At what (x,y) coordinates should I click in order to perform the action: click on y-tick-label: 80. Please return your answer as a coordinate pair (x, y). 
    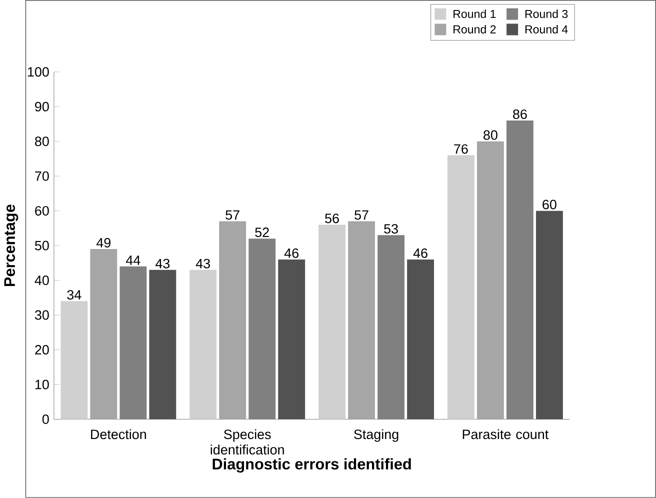
    Looking at the image, I should click on (42, 141).